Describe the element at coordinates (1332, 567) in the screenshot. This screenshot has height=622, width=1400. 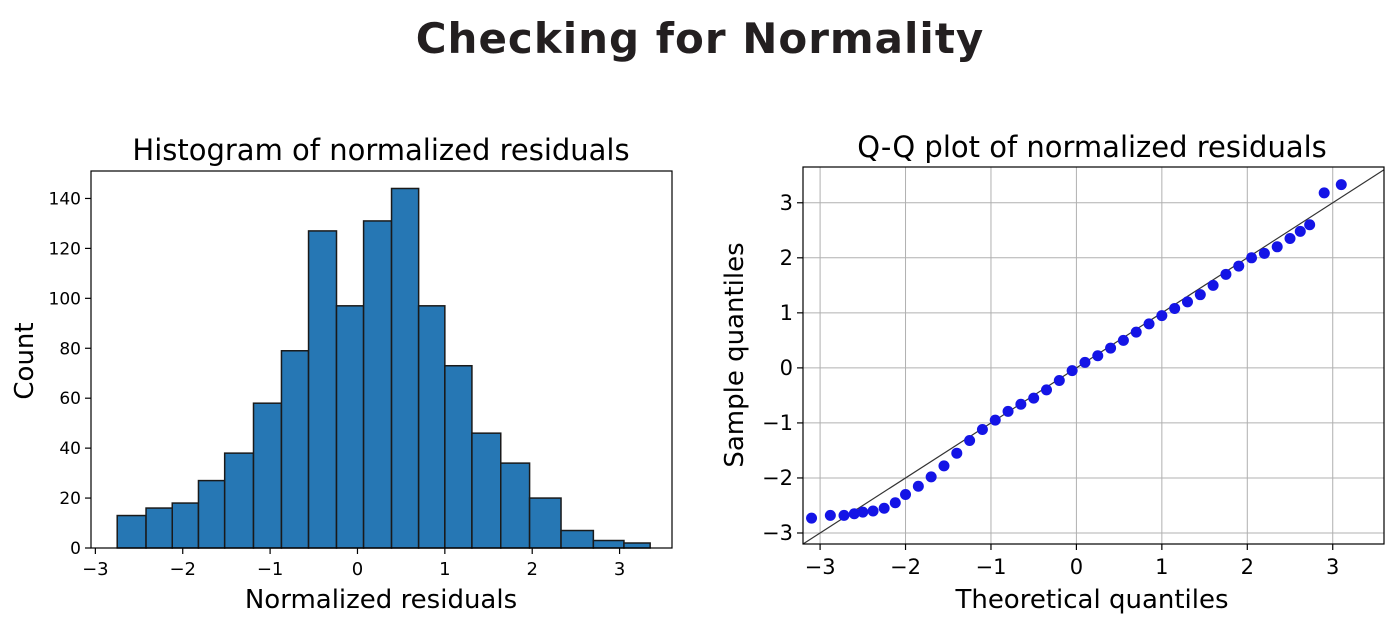
I see `qq-xtick-label: 3` at that location.